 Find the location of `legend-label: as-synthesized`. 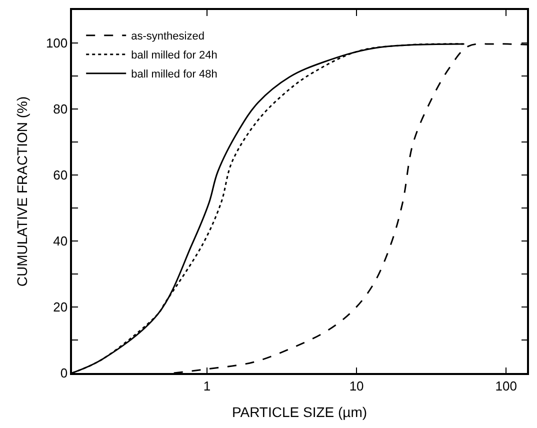

legend-label: as-synthesized is located at coordinates (167, 36).